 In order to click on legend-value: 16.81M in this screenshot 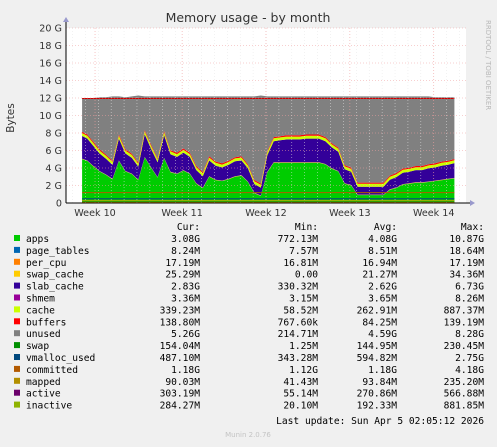, I will do `click(300, 263)`.